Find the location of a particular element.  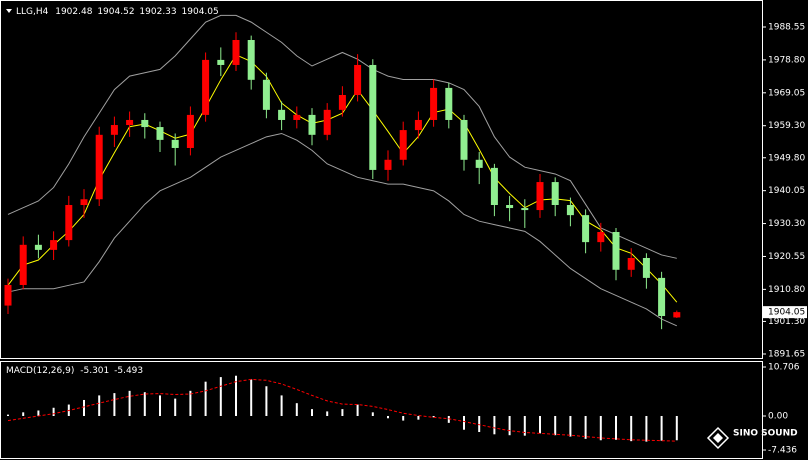

low-value: 1902.33 is located at coordinates (157, 12).